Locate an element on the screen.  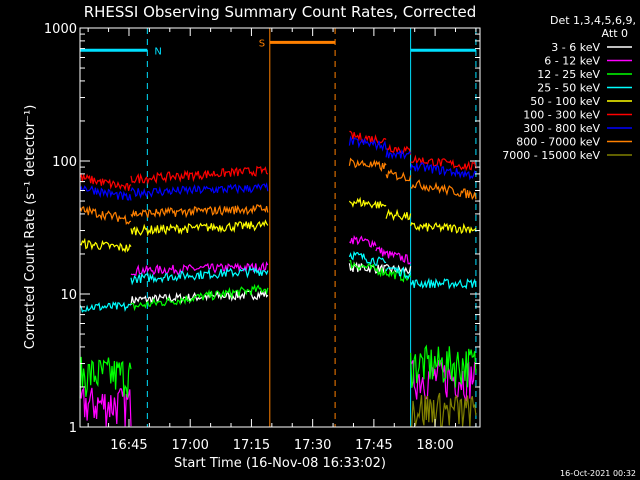
interval-label-N: N is located at coordinates (157, 51).